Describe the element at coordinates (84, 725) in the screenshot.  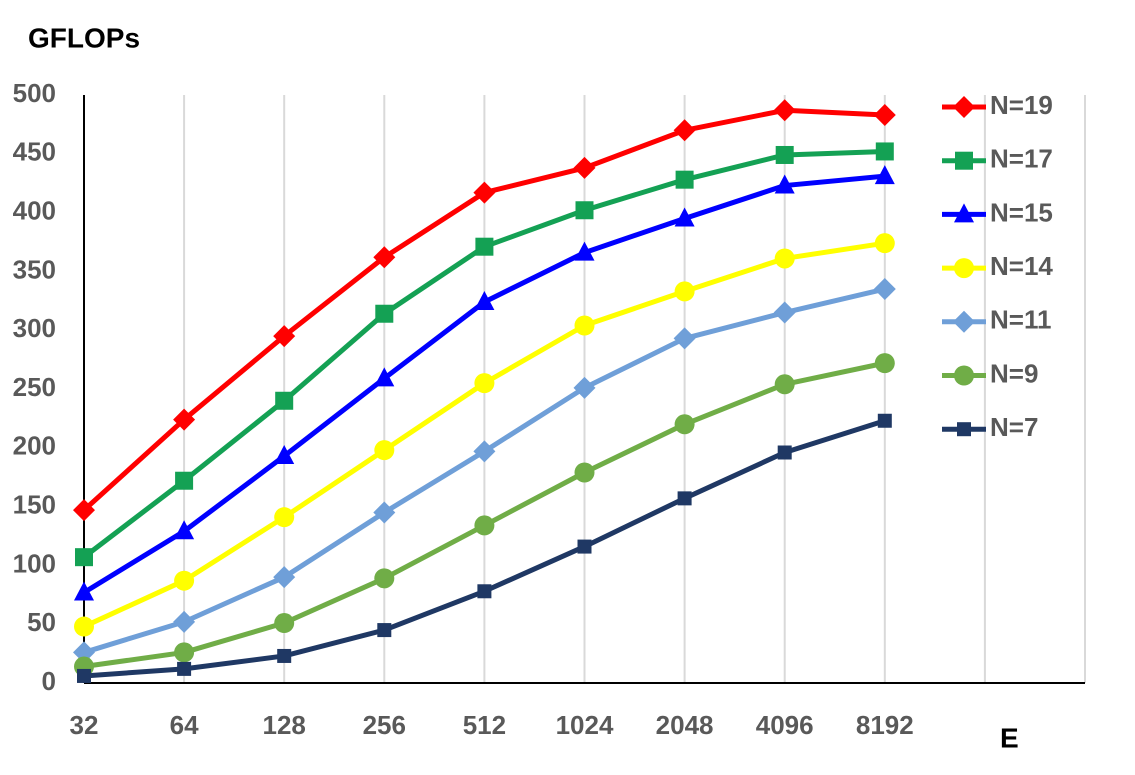
I see `x-tick-label: 32` at that location.